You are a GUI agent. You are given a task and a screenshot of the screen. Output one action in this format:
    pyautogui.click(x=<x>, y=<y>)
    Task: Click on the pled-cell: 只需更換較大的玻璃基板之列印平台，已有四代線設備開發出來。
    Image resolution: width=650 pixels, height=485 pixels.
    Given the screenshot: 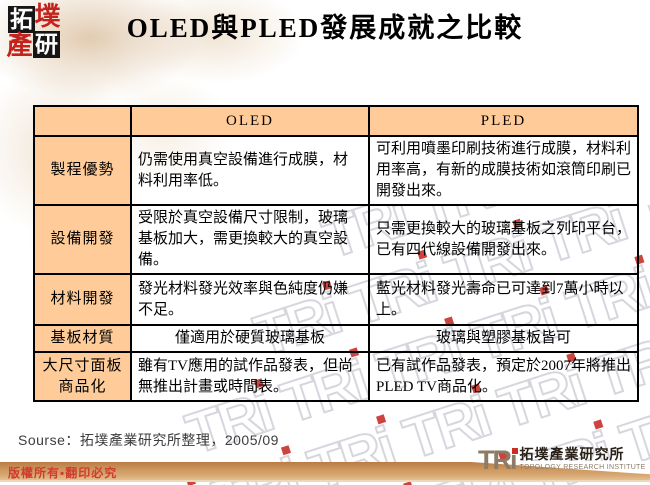 What is the action you would take?
    pyautogui.click(x=503, y=239)
    